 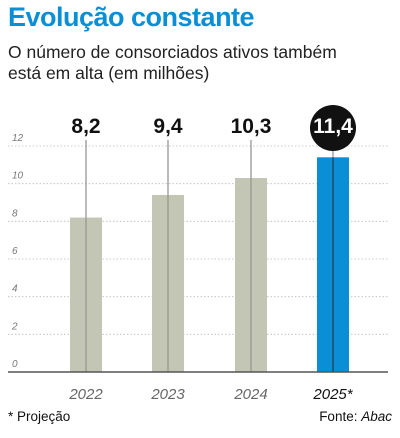 What do you see at coordinates (168, 126) in the screenshot?
I see `value-label: 9,4` at bounding box center [168, 126].